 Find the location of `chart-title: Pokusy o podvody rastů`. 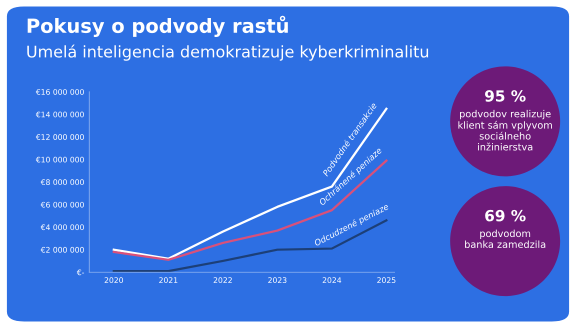

chart-title: Pokusy o podvody rastů is located at coordinates (158, 26).